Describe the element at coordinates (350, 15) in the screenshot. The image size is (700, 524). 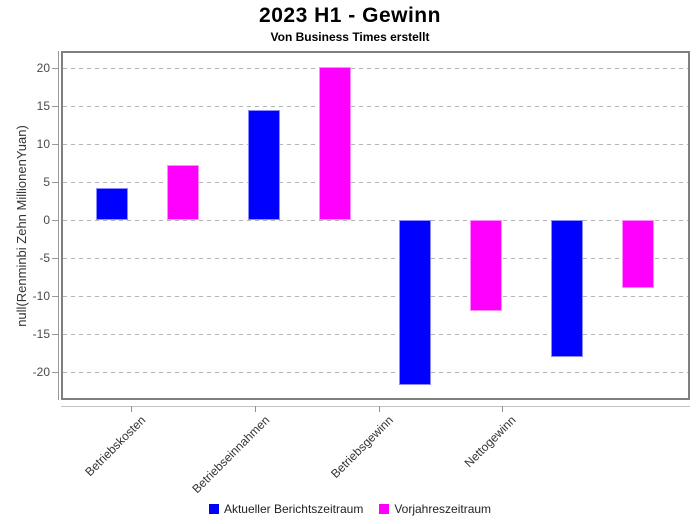
I see `chart-title: 2023 H1 - Gewinn` at that location.